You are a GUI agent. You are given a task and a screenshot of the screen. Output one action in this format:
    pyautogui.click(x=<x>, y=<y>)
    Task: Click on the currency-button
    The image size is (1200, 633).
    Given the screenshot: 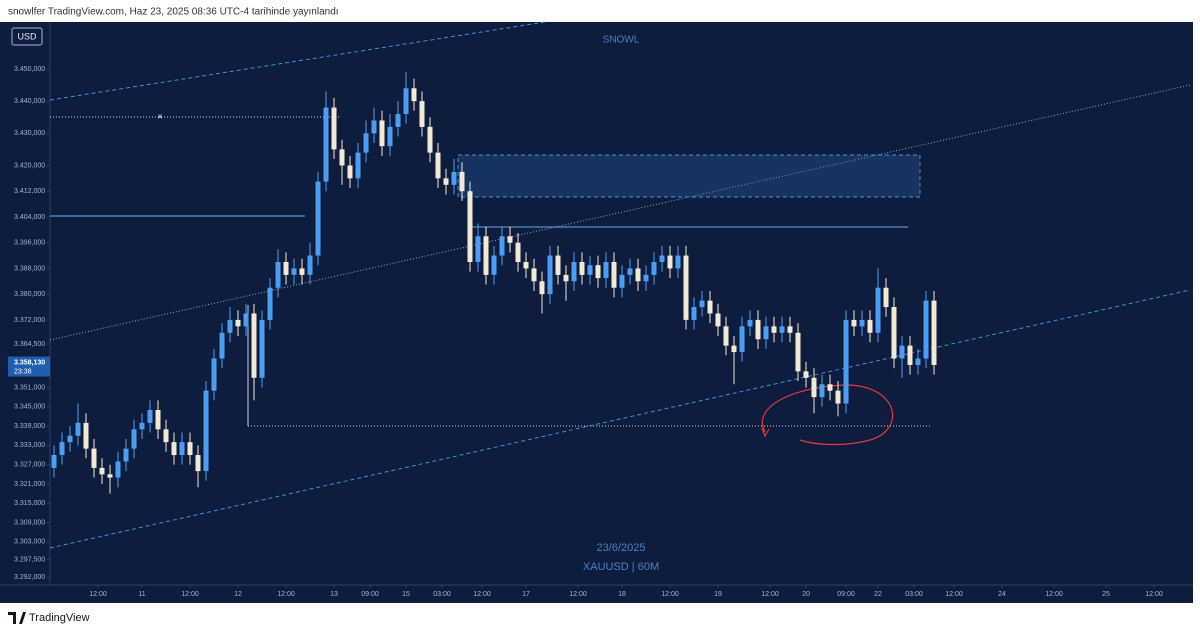 What is the action you would take?
    pyautogui.click(x=27, y=36)
    